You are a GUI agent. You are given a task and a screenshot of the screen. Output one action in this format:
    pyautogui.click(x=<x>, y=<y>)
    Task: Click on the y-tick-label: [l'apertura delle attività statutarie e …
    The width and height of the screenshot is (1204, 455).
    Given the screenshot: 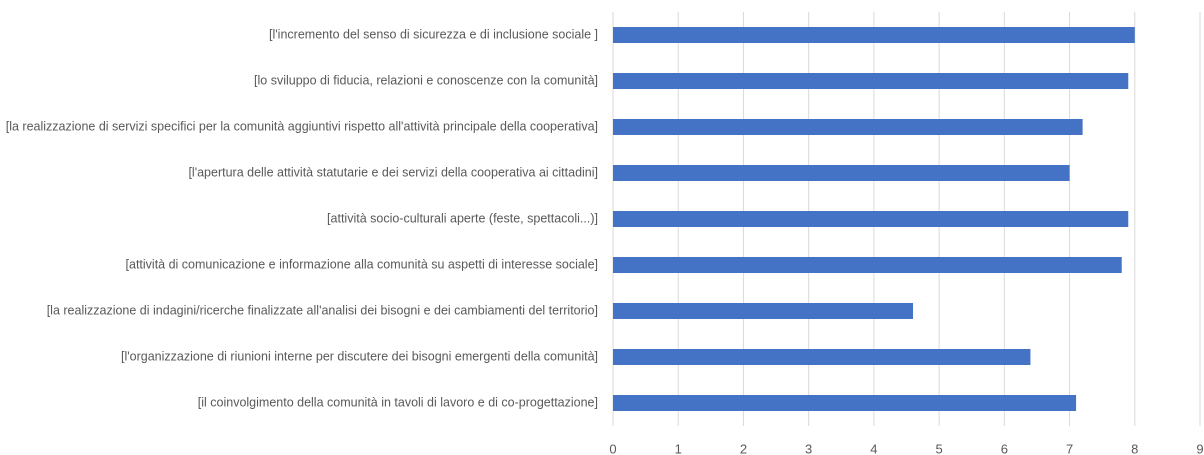 What is the action you would take?
    pyautogui.click(x=393, y=172)
    